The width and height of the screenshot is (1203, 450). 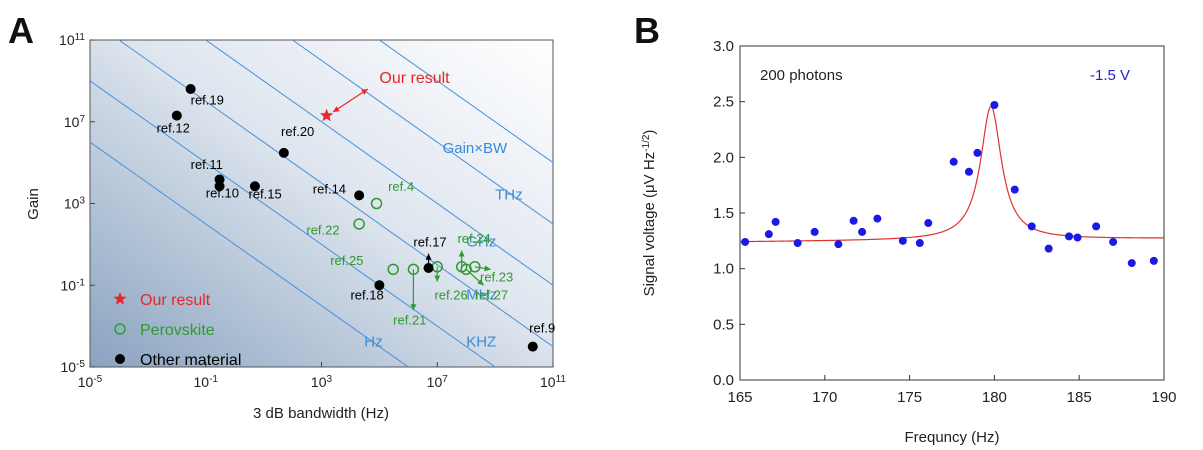 What do you see at coordinates (473, 238) in the screenshot?
I see `label-ref-24: ref.24` at bounding box center [473, 238].